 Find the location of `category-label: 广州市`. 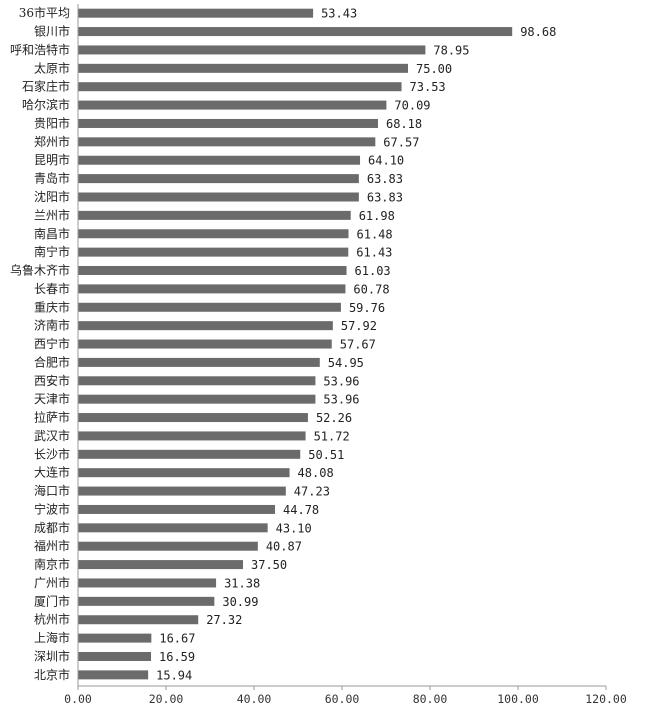

category-label: 广州市 is located at coordinates (52, 582).